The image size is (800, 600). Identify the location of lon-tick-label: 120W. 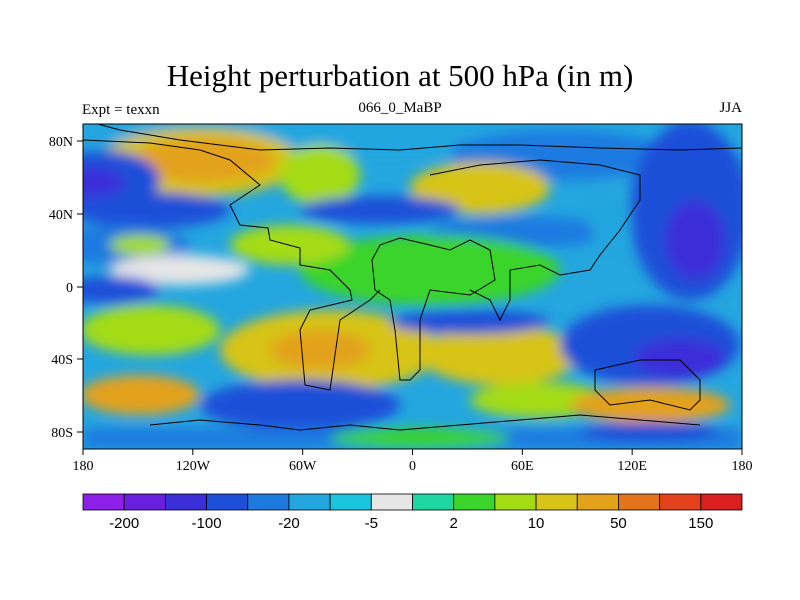
(193, 466).